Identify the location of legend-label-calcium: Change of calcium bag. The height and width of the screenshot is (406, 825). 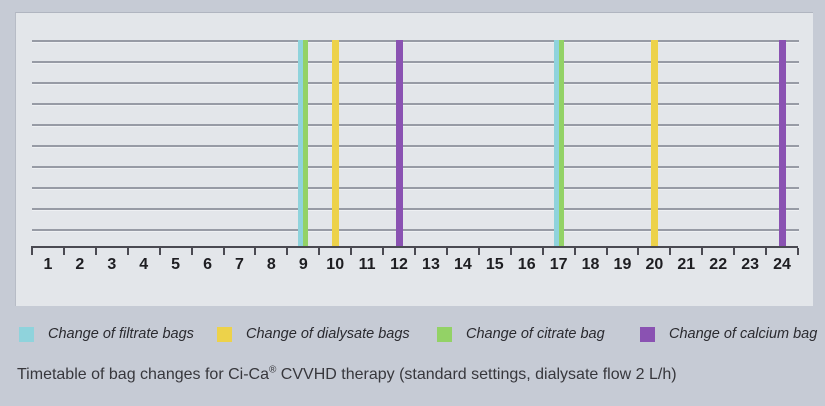
(743, 334).